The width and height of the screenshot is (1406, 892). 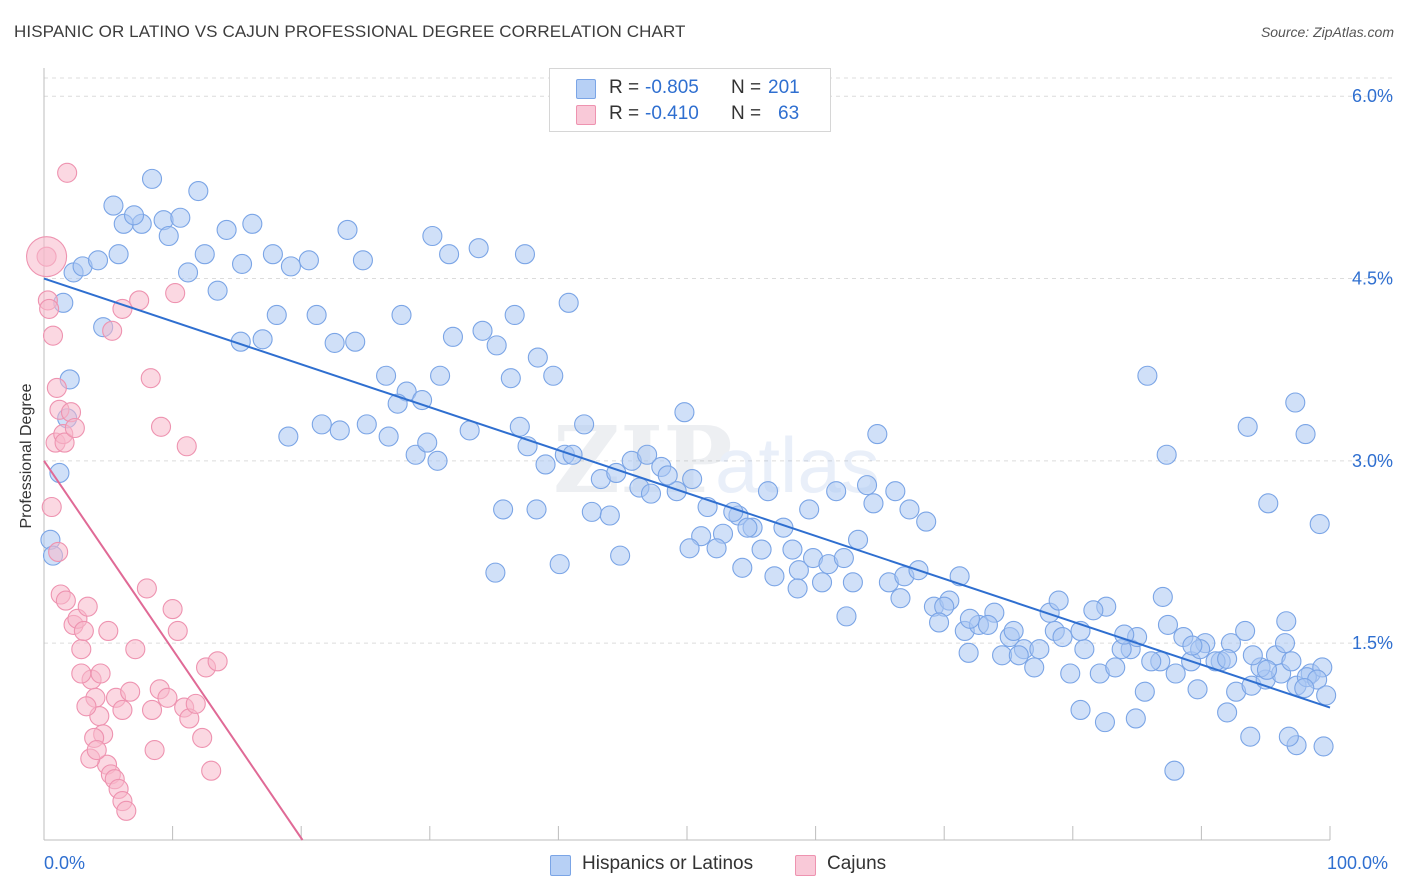 I want to click on y-tick-label: 3.0%, so click(x=1372, y=461).